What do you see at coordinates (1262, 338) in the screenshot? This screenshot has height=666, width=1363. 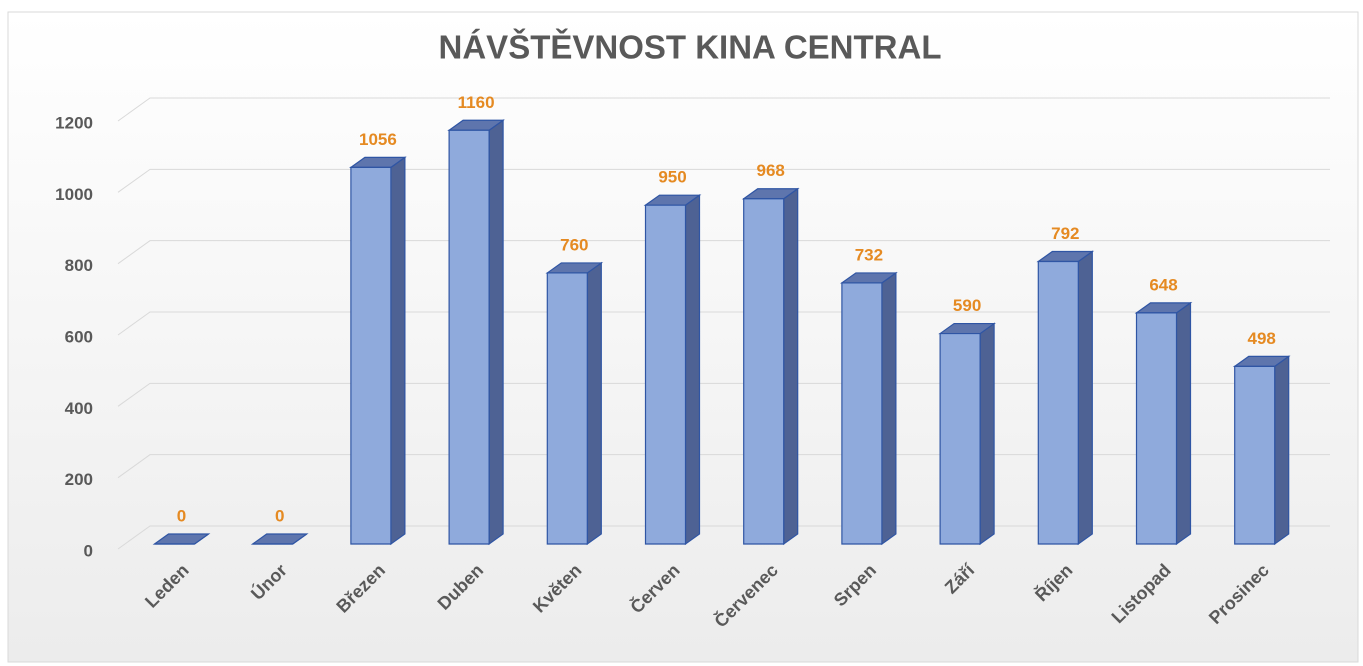 I see `value-label: 498` at bounding box center [1262, 338].